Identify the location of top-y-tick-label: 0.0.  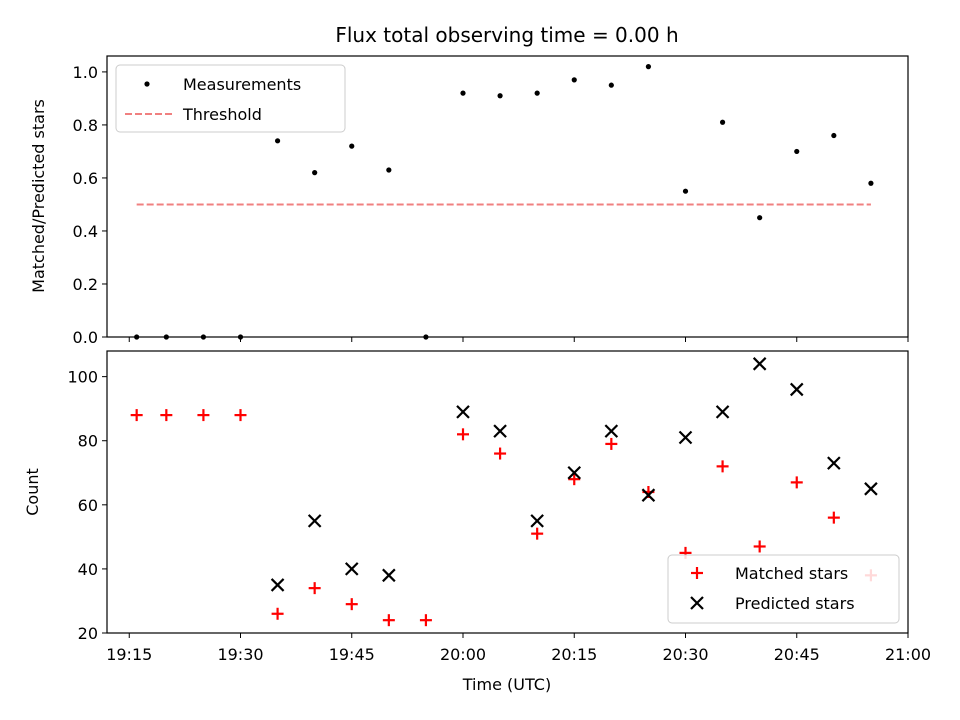
(85, 337).